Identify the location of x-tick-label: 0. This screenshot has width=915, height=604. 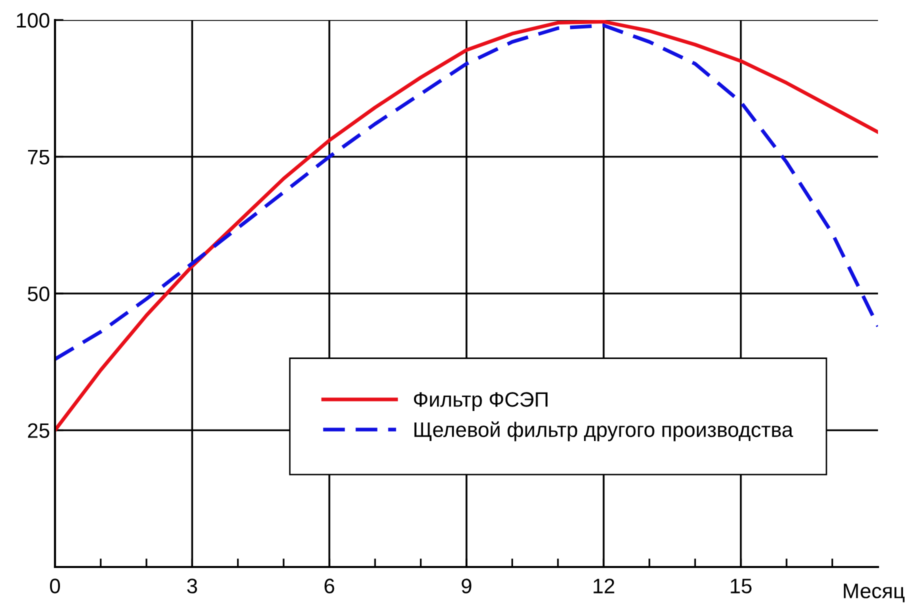
(55, 586).